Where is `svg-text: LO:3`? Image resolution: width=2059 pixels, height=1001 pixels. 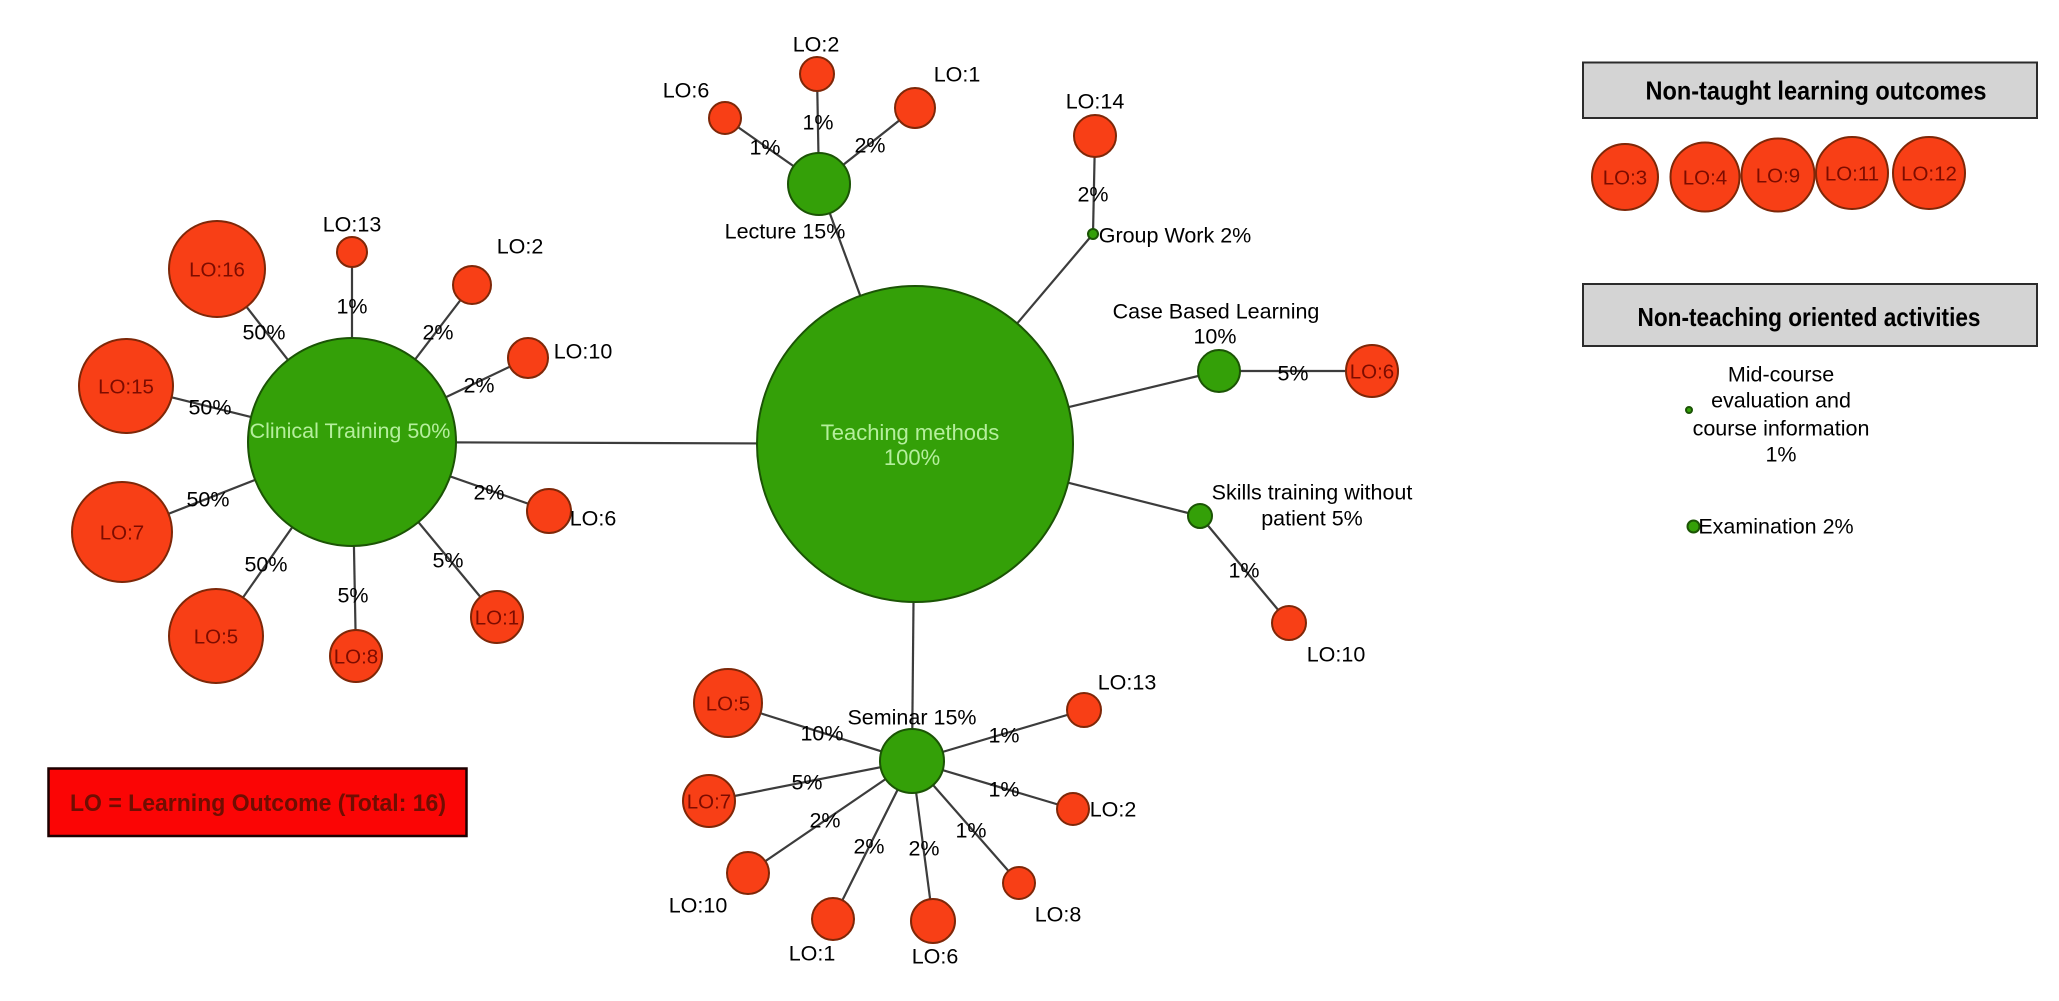
svg-text: LO:3 is located at coordinates (1625, 178).